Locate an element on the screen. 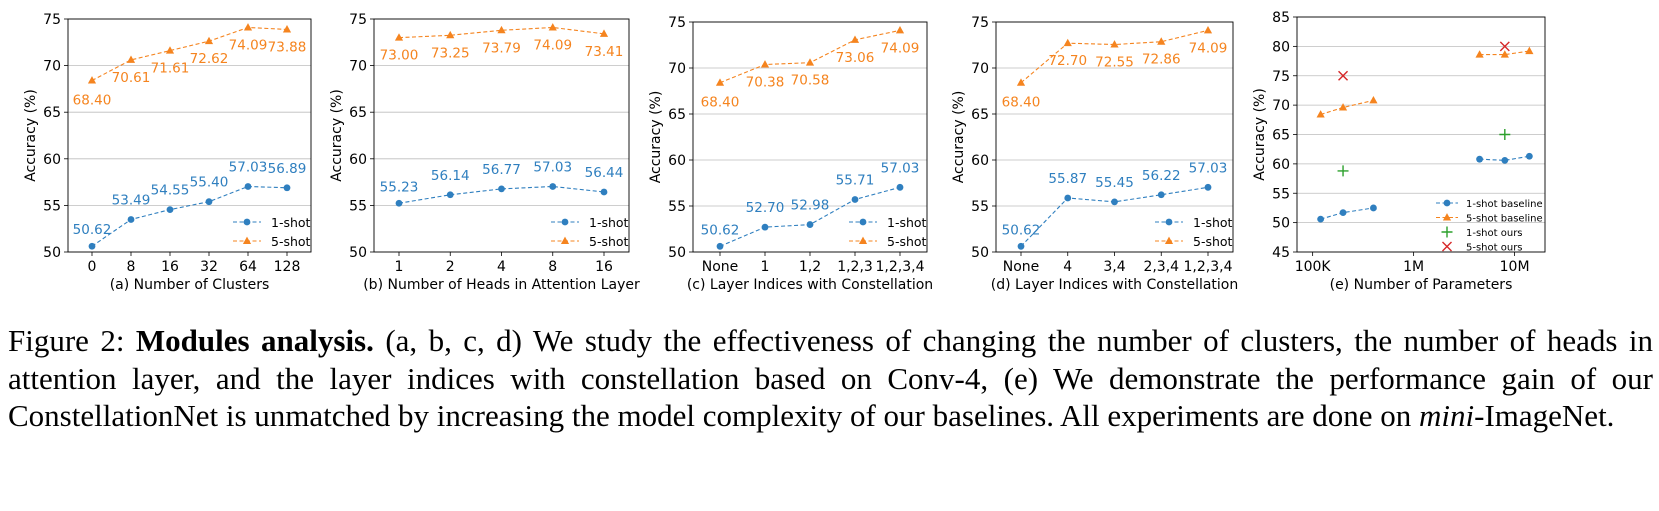 This screenshot has width=1659, height=511. legend-label: 1-shot ours is located at coordinates (1494, 233).